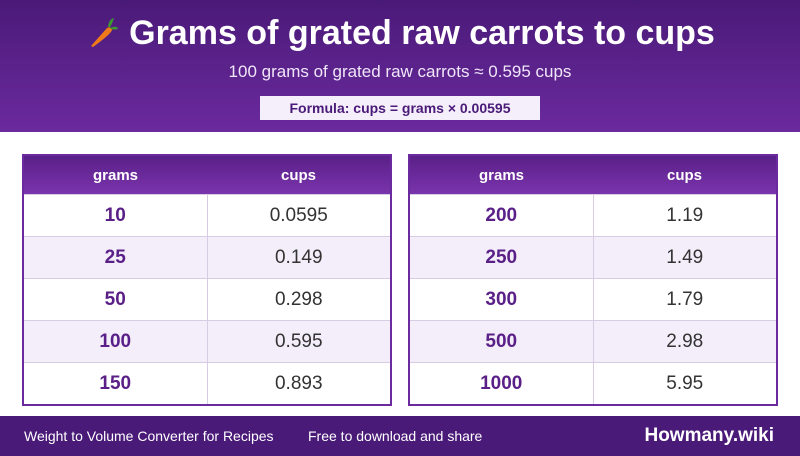 The image size is (800, 456). I want to click on cell: 1000, so click(501, 384).